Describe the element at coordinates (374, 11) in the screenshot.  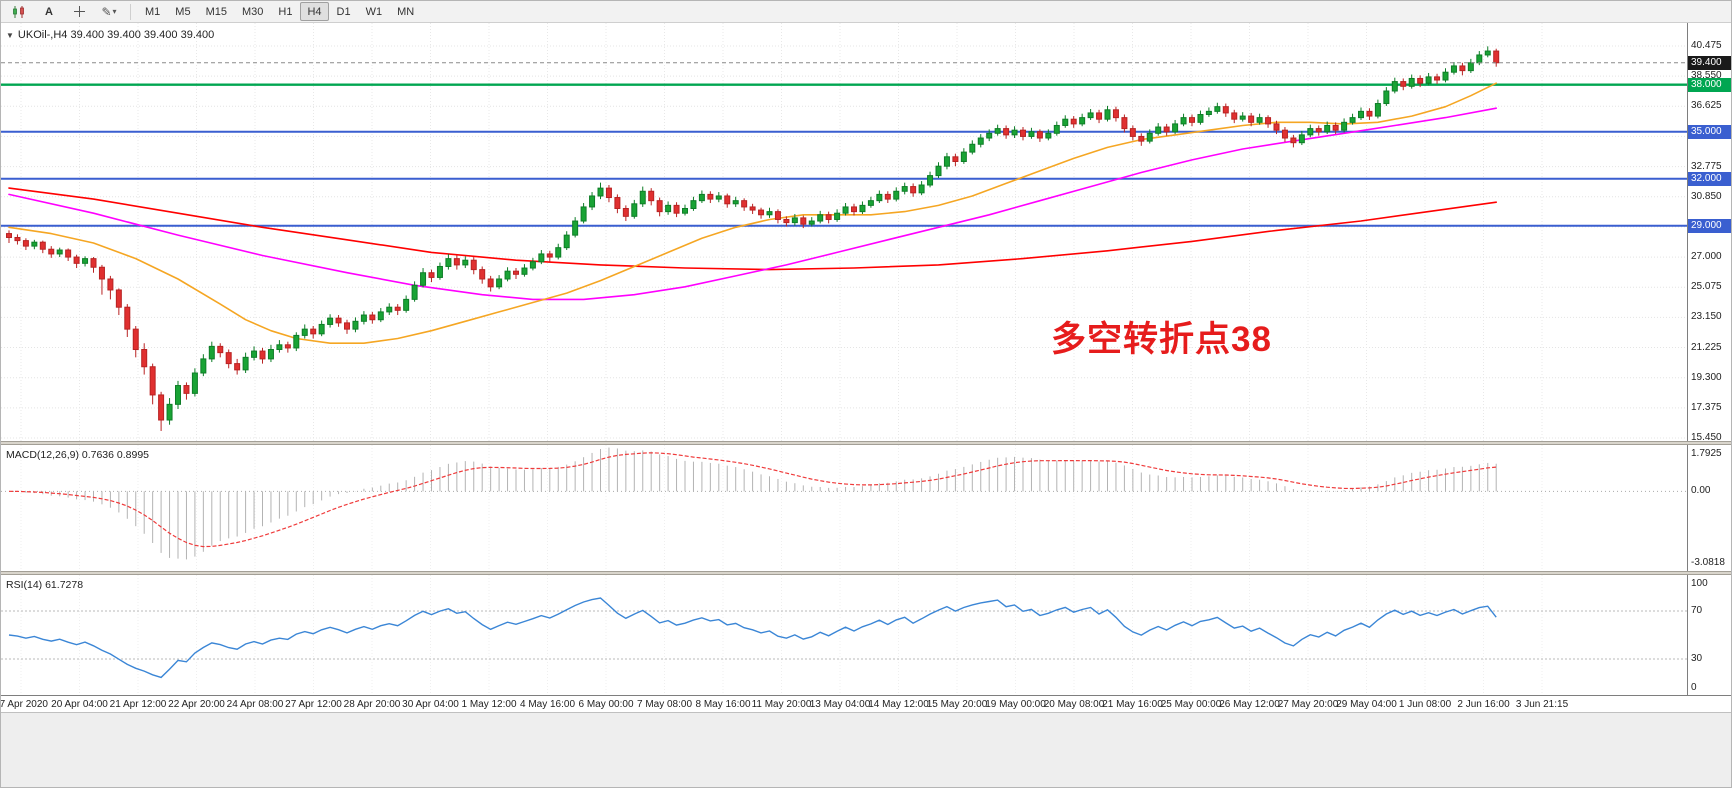
I see `timeframe-button-w1: W1` at that location.